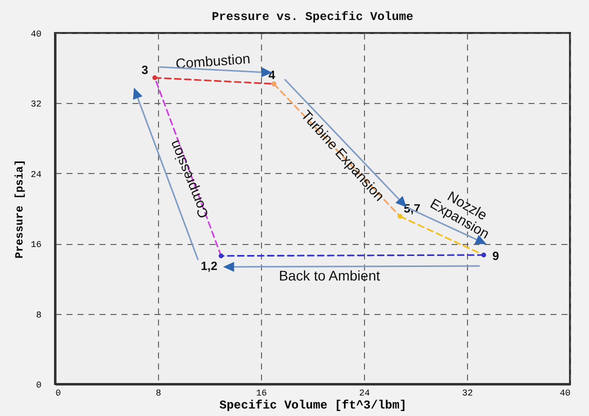 Image resolution: width=589 pixels, height=416 pixels. I want to click on annotation: 3, so click(144, 69).